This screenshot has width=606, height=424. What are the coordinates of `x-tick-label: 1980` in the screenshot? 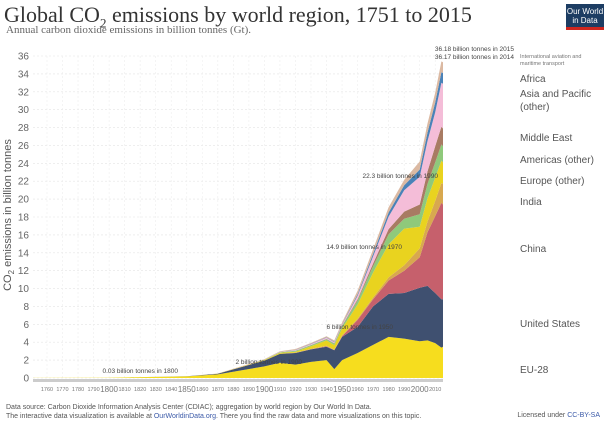 It's located at (389, 390).